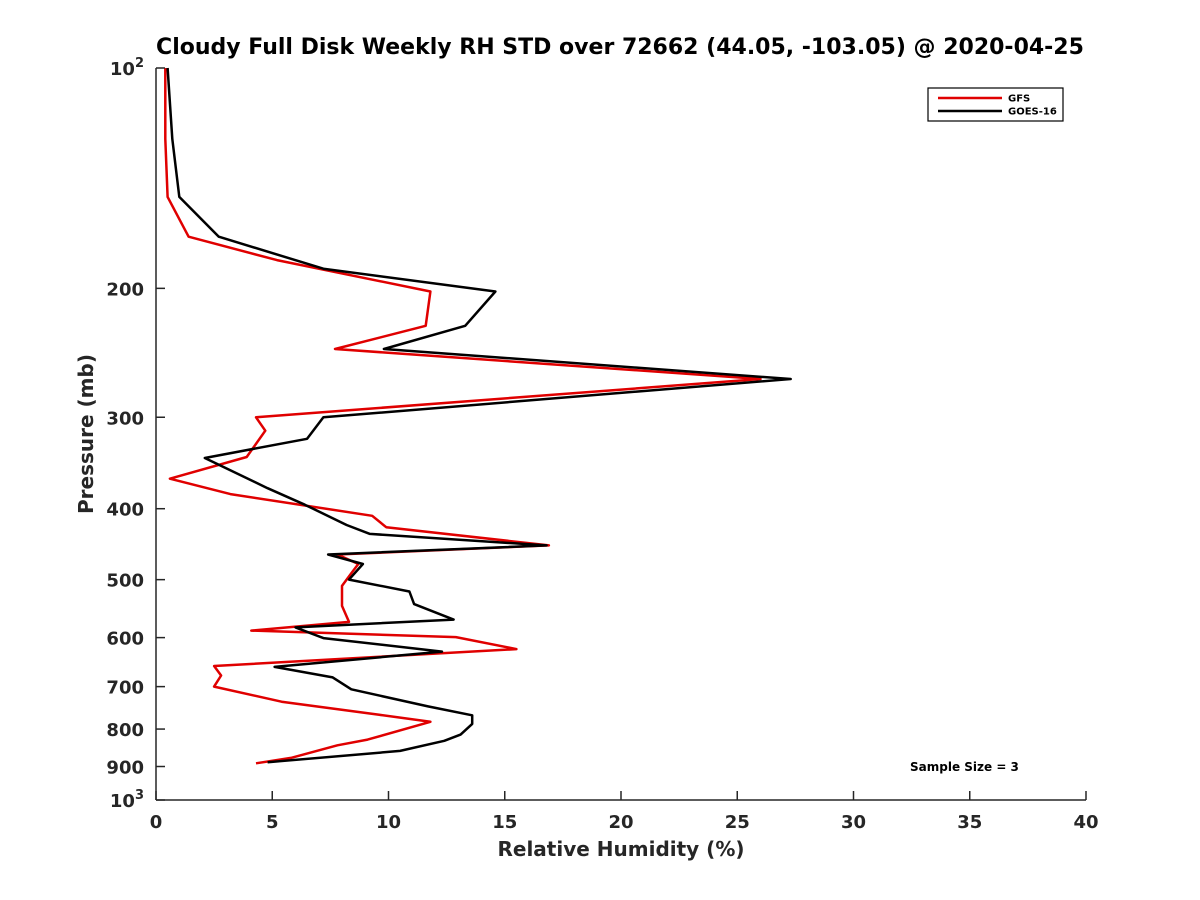 The image size is (1200, 900). I want to click on y-tick-label: 10³, so click(127, 800).